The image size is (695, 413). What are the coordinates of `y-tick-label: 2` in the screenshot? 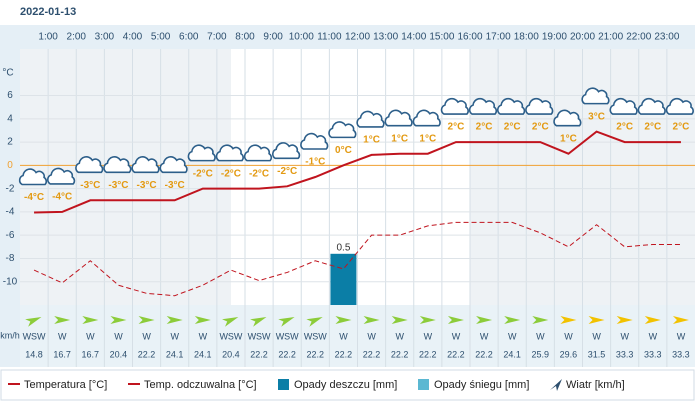 It's located at (10, 142).